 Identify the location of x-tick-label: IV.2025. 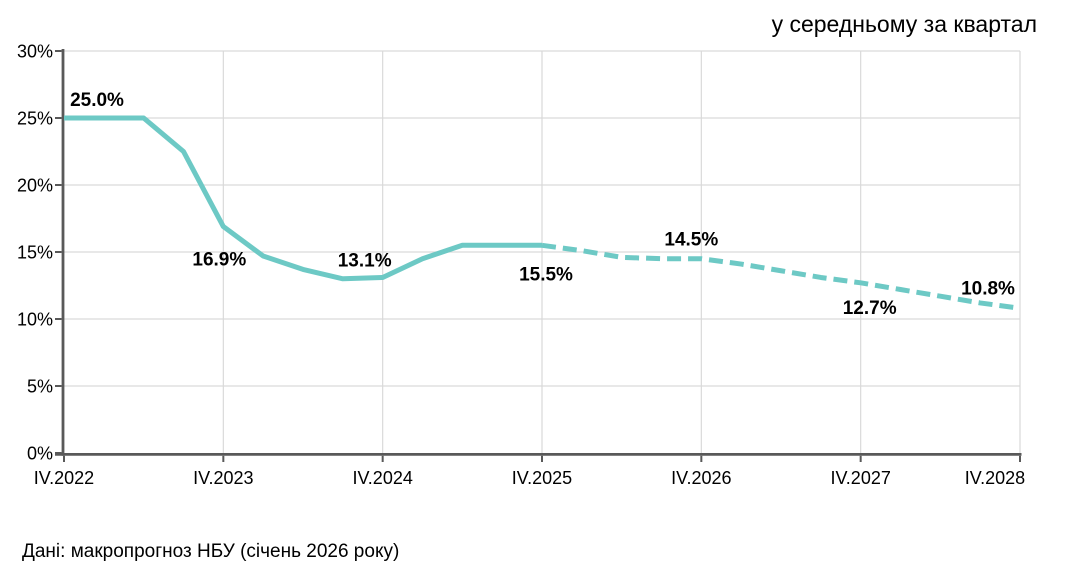
(542, 478).